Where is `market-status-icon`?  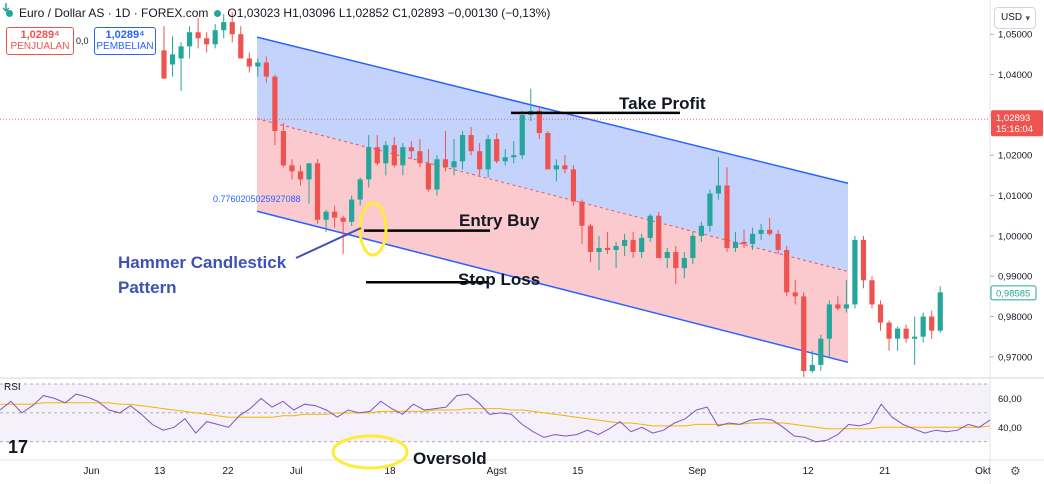 market-status-icon is located at coordinates (9, 13).